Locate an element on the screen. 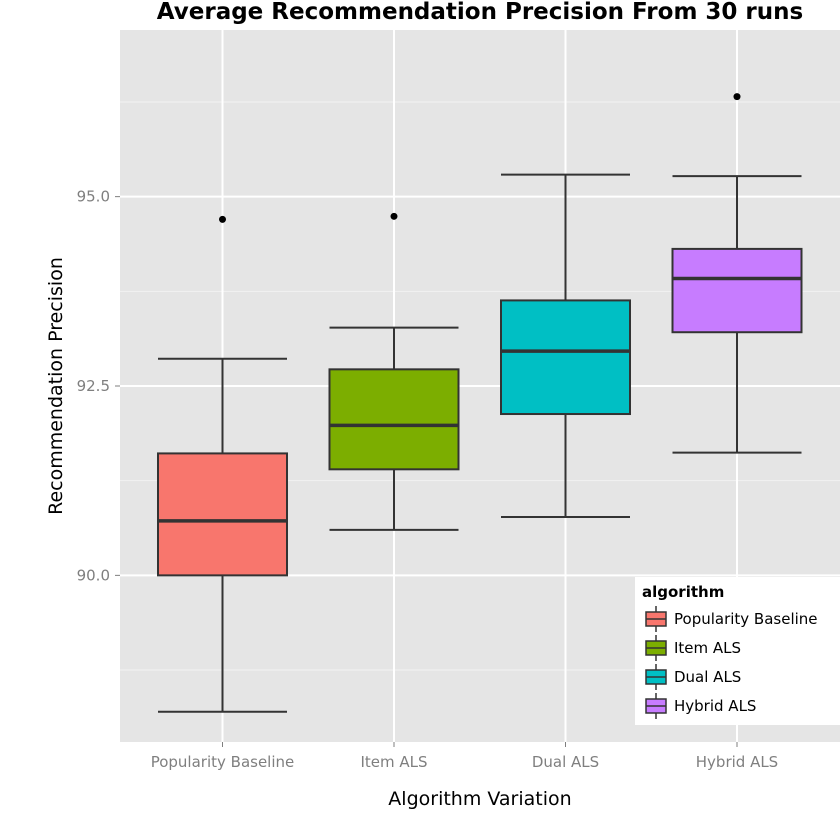  legend-background is located at coordinates (737, 651).